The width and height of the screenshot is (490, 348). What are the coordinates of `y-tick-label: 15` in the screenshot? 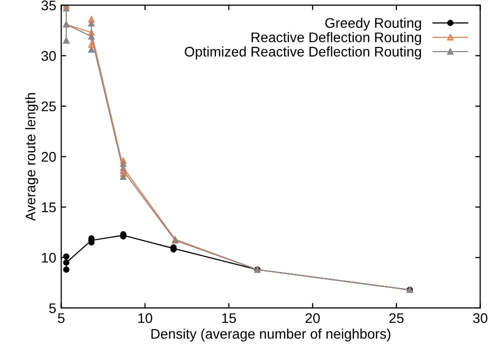 It's located at (49, 207).